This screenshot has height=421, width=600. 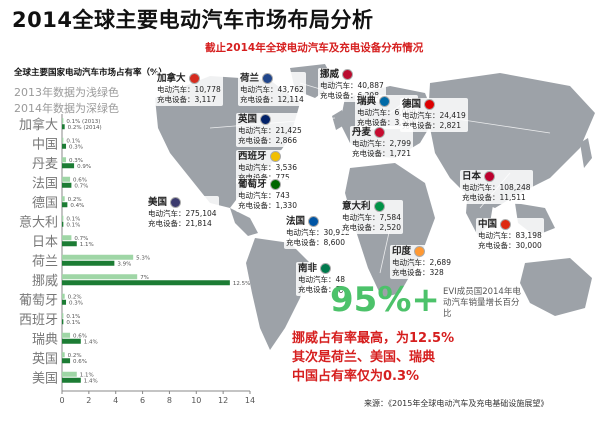 What do you see at coordinates (371, 207) in the screenshot?
I see `callout-country-name: 意大利` at bounding box center [371, 207].